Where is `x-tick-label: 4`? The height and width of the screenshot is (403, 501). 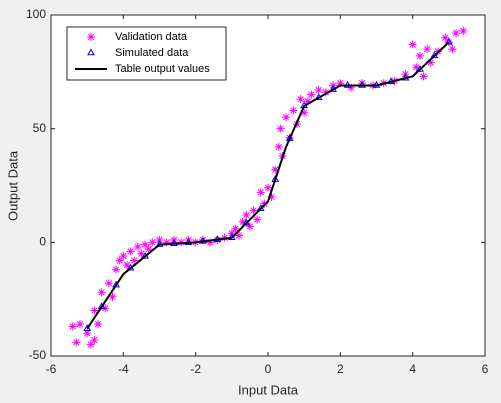 x-tick-label: 4 is located at coordinates (412, 369).